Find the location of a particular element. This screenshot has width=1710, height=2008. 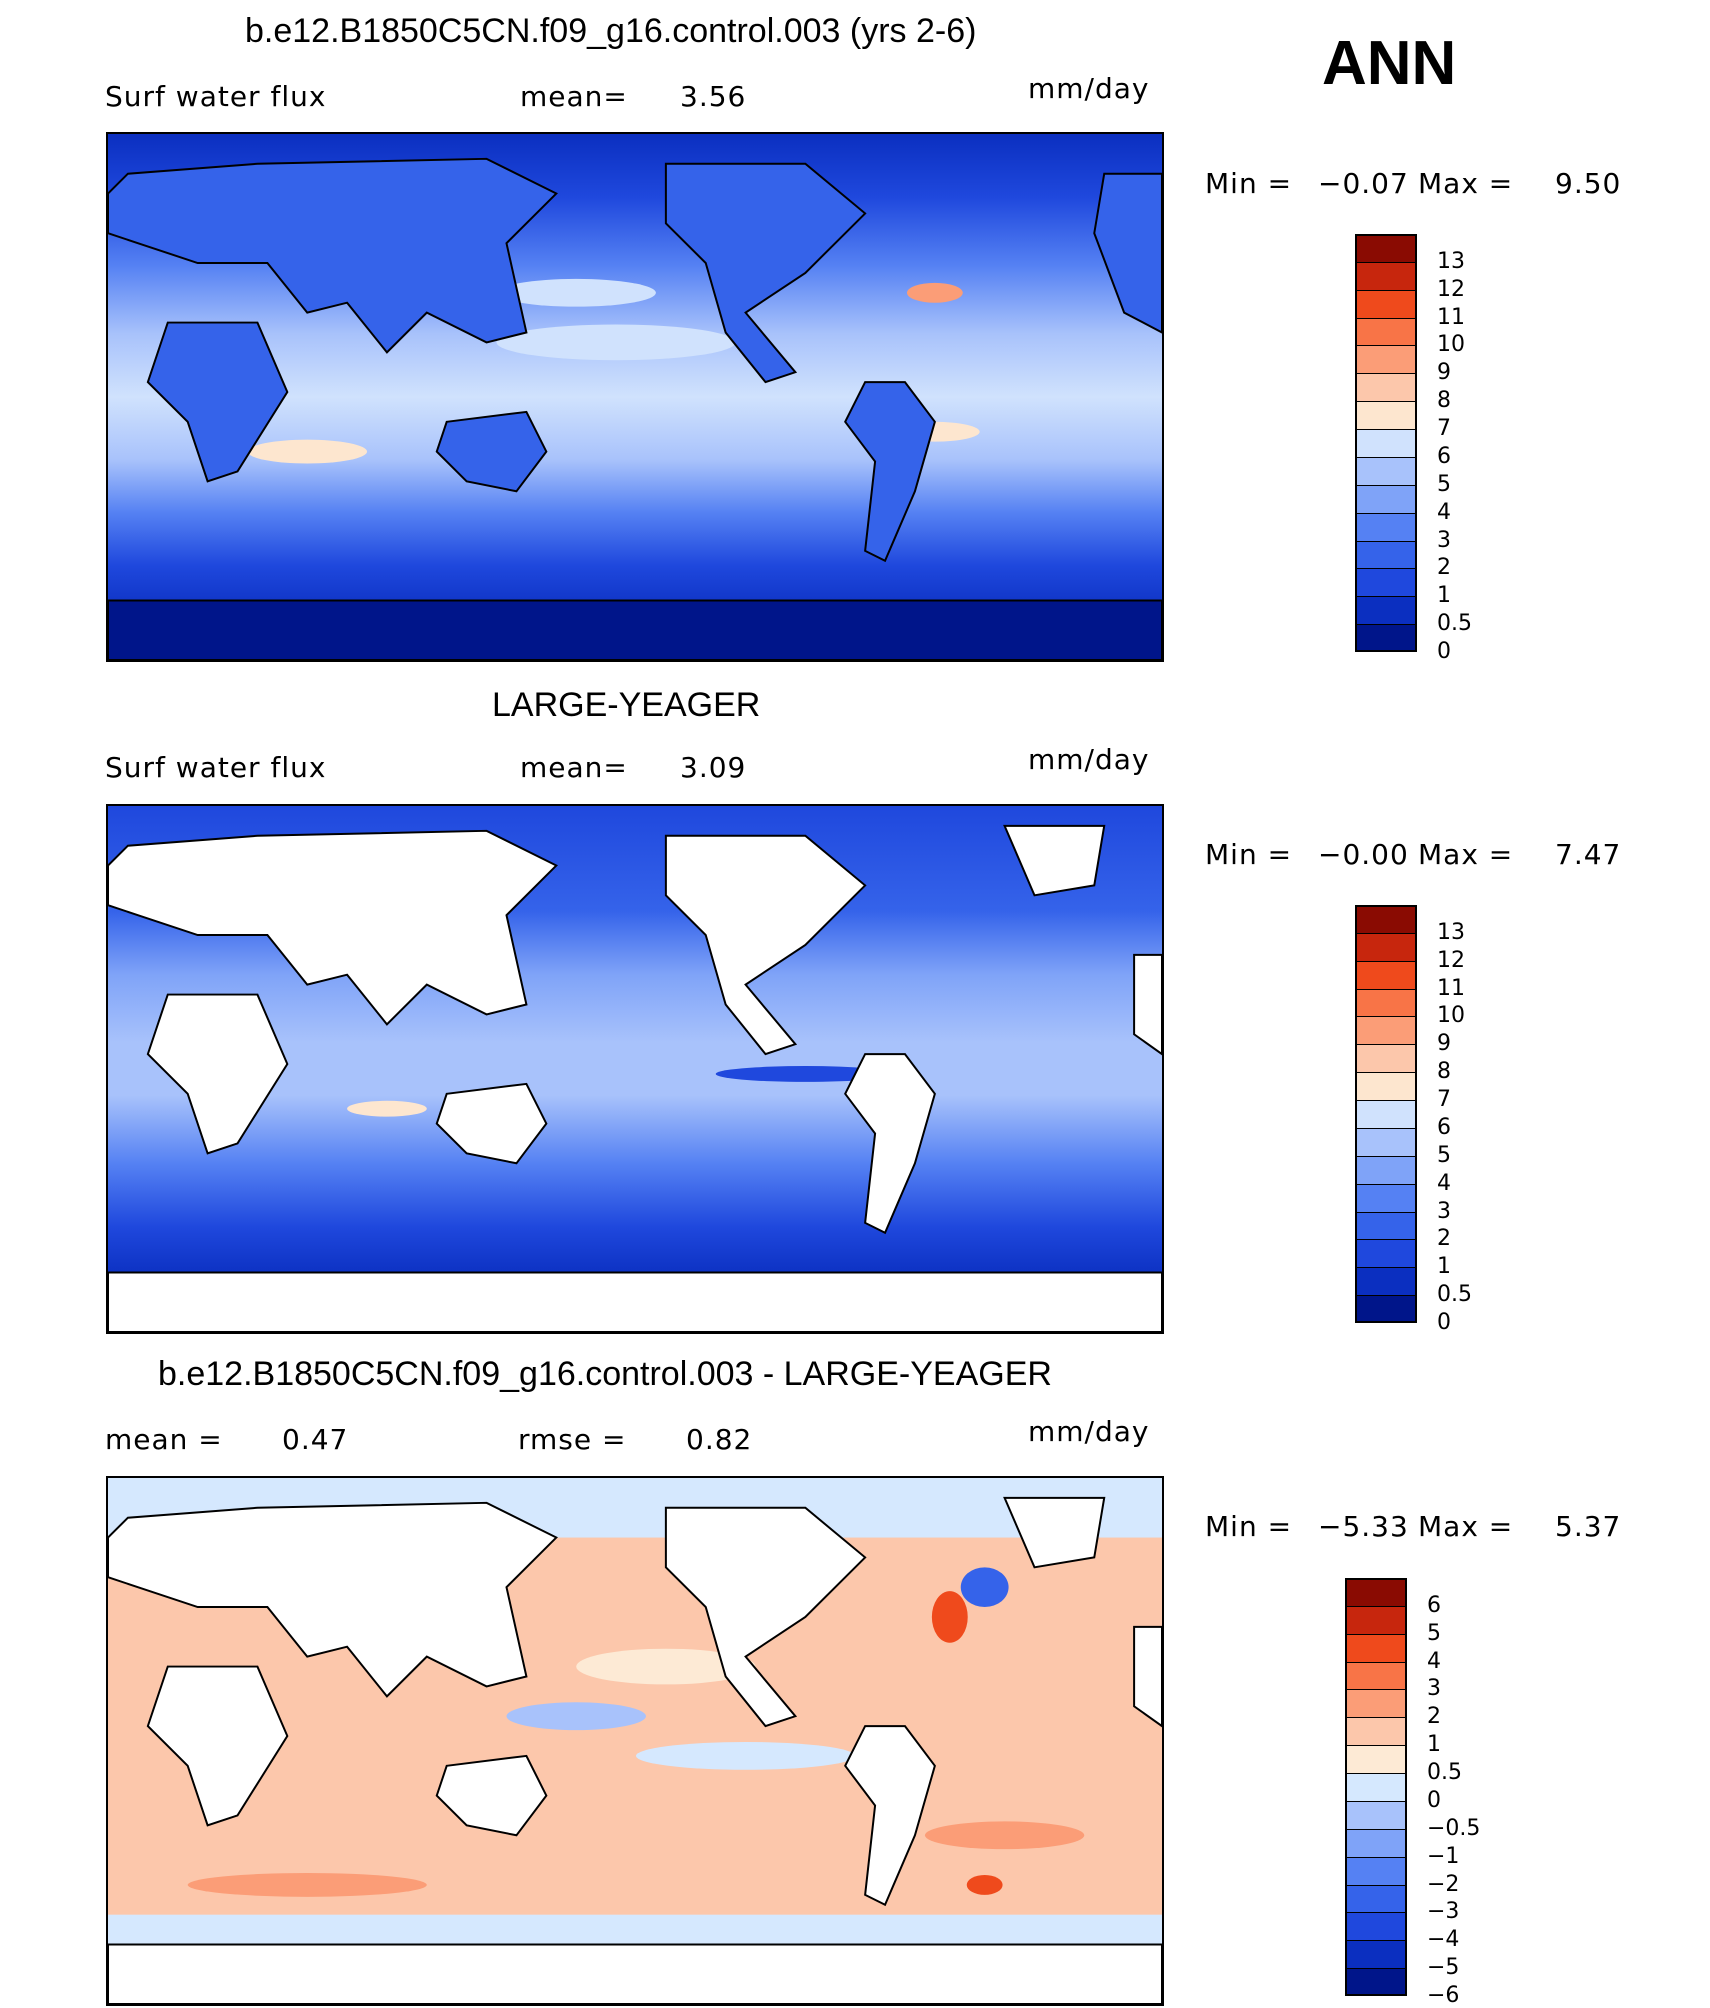

colorbar-tick-label: −1 is located at coordinates (1443, 1856).